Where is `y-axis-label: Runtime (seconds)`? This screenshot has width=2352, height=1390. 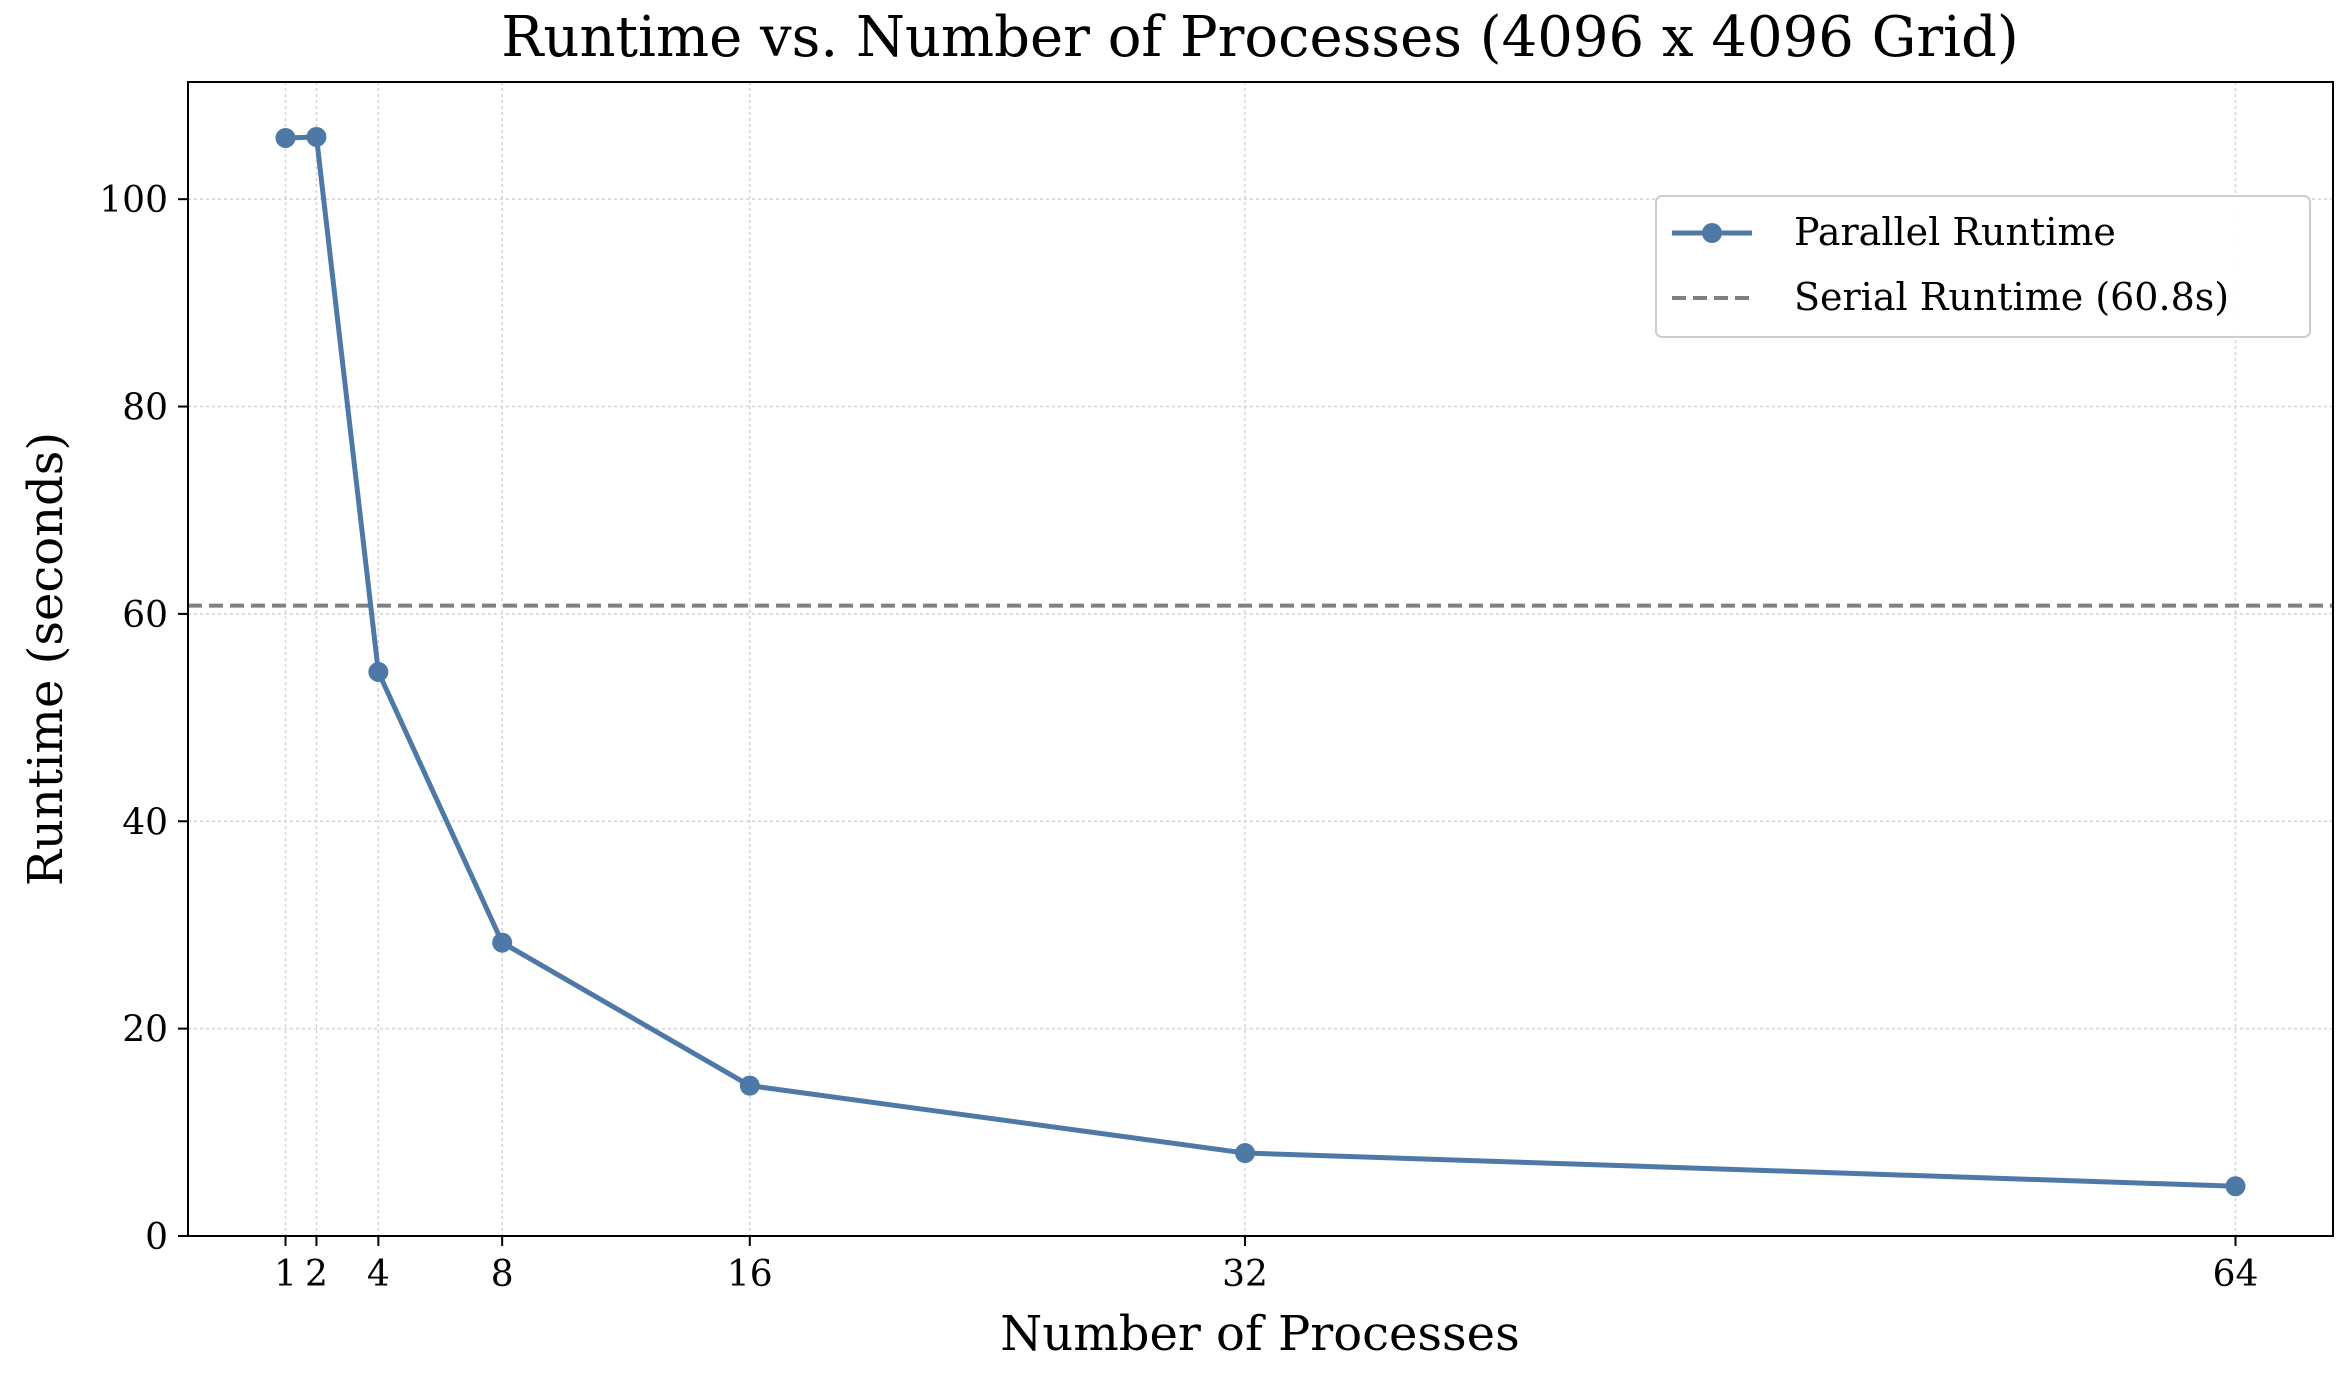 y-axis-label: Runtime (seconds) is located at coordinates (46, 659).